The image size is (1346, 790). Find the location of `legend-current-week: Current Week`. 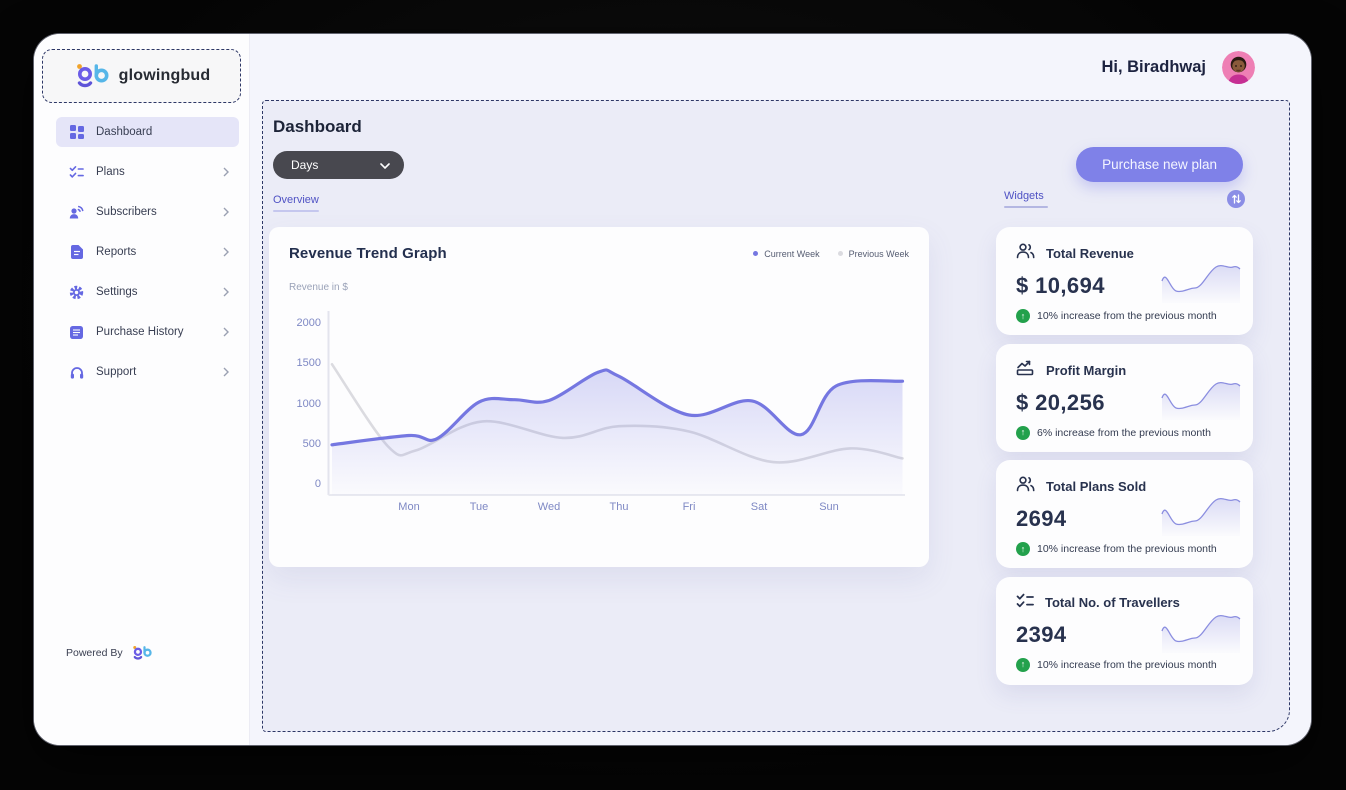

legend-current-week: Current Week is located at coordinates (786, 253).